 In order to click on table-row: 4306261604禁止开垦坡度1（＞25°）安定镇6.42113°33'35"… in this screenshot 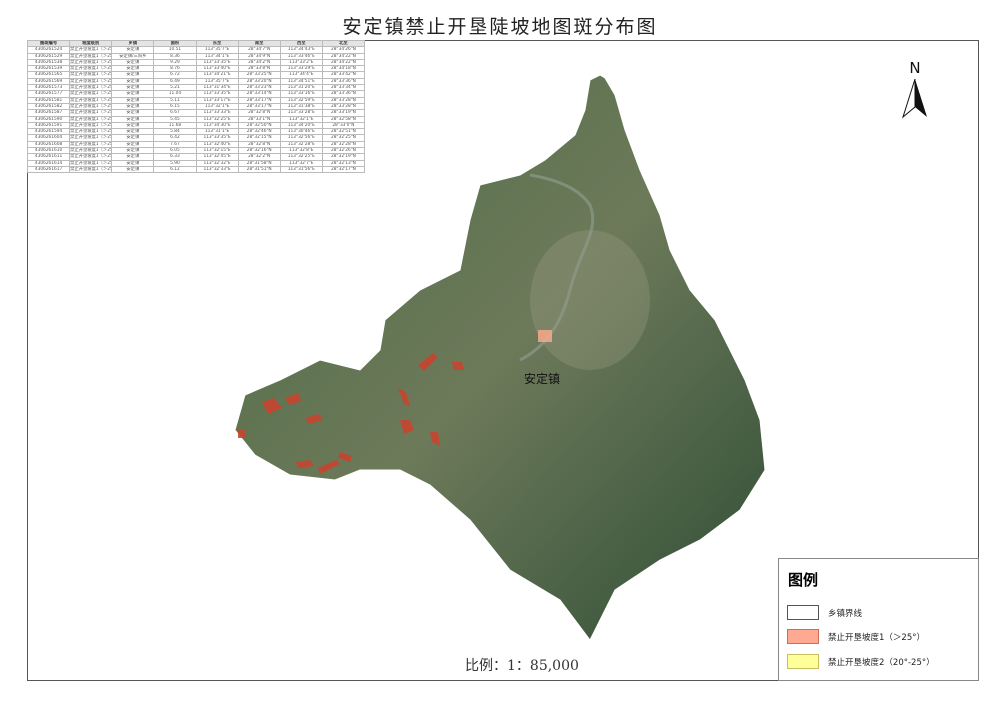, I will do `click(196, 138)`.